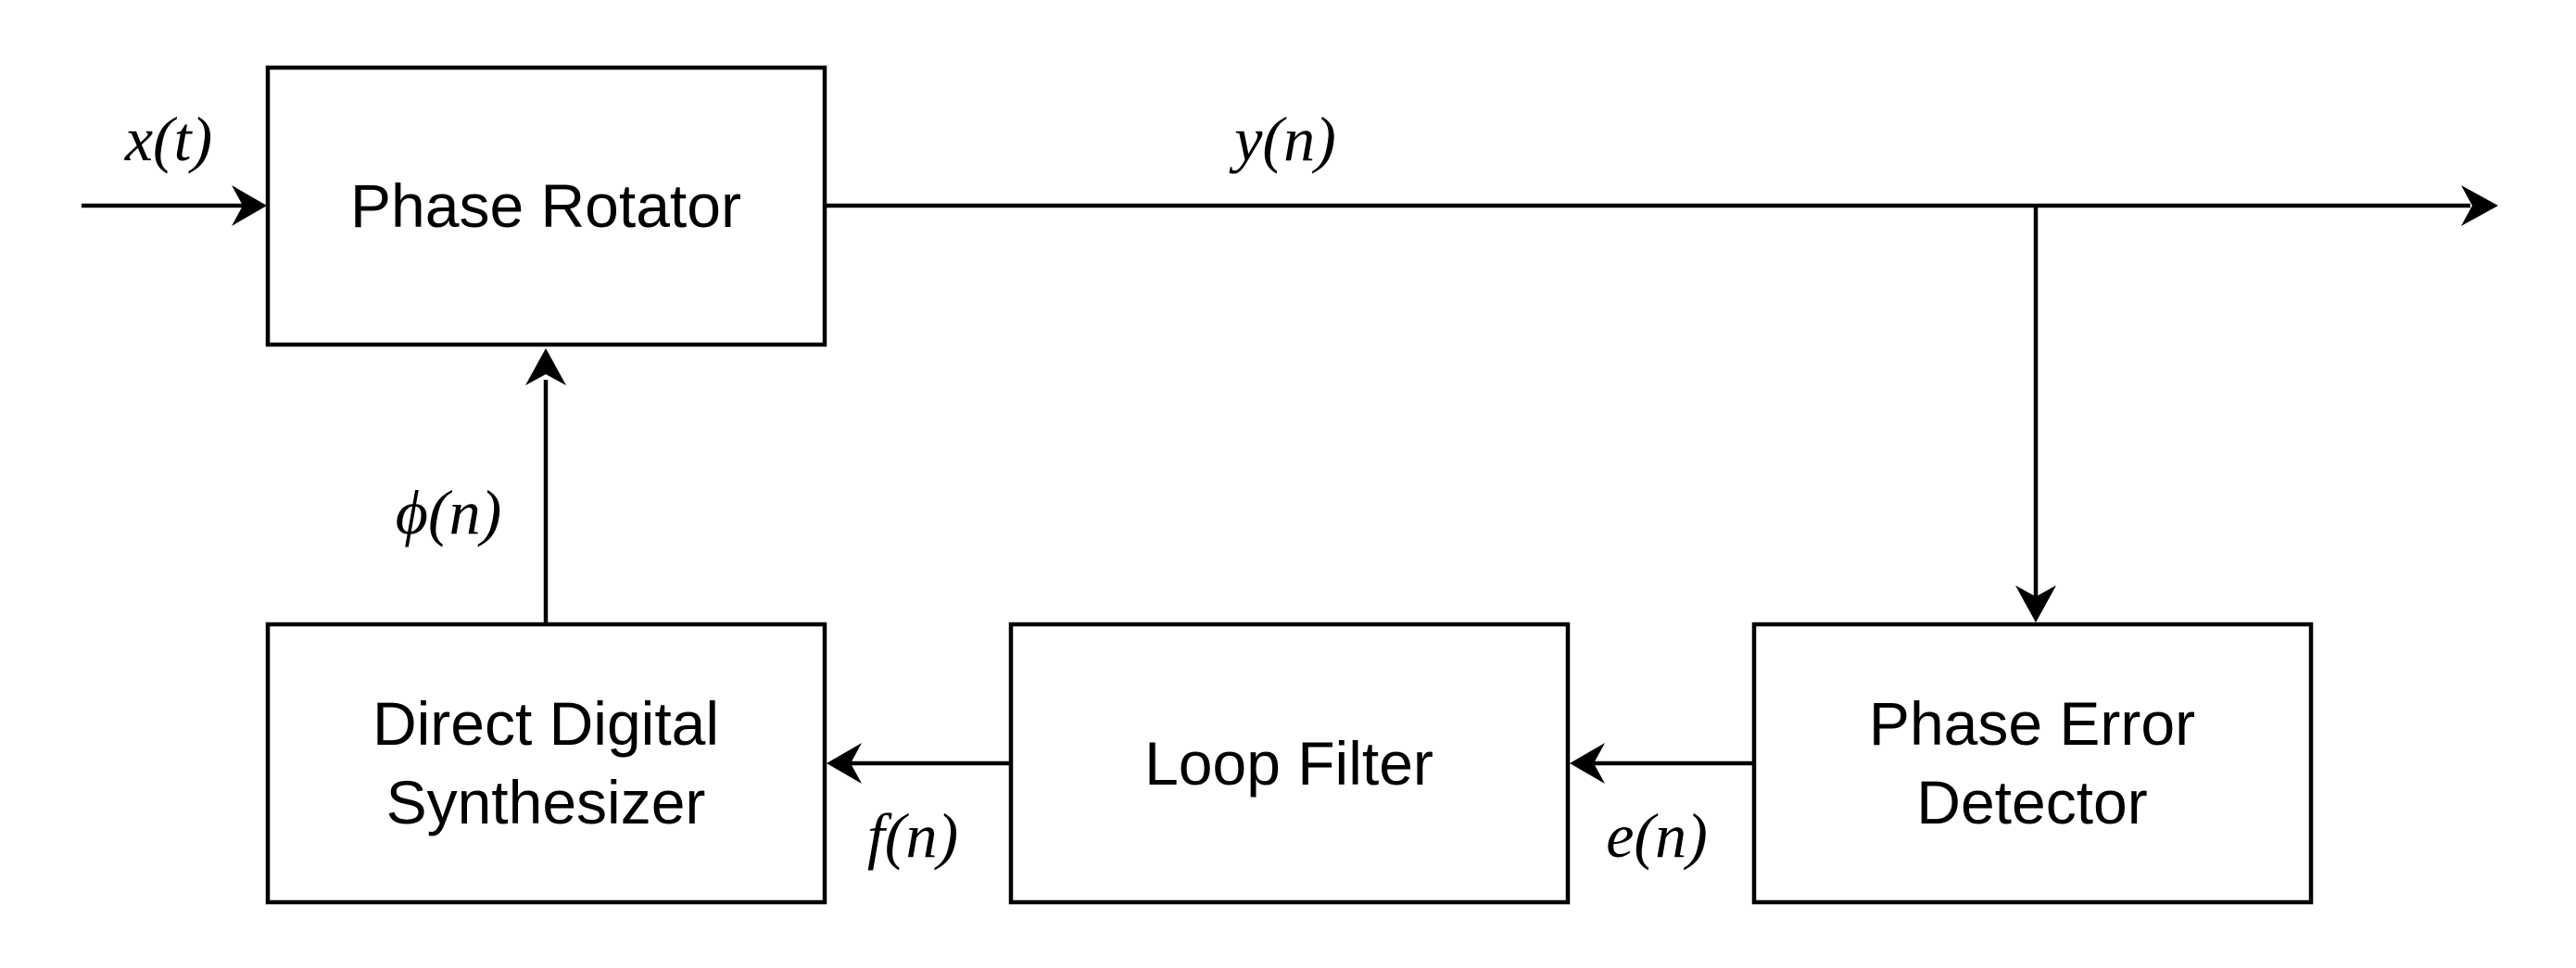 The height and width of the screenshot is (968, 2576). Describe the element at coordinates (1587, 764) in the screenshot. I see `error-signal-arrowhead` at that location.